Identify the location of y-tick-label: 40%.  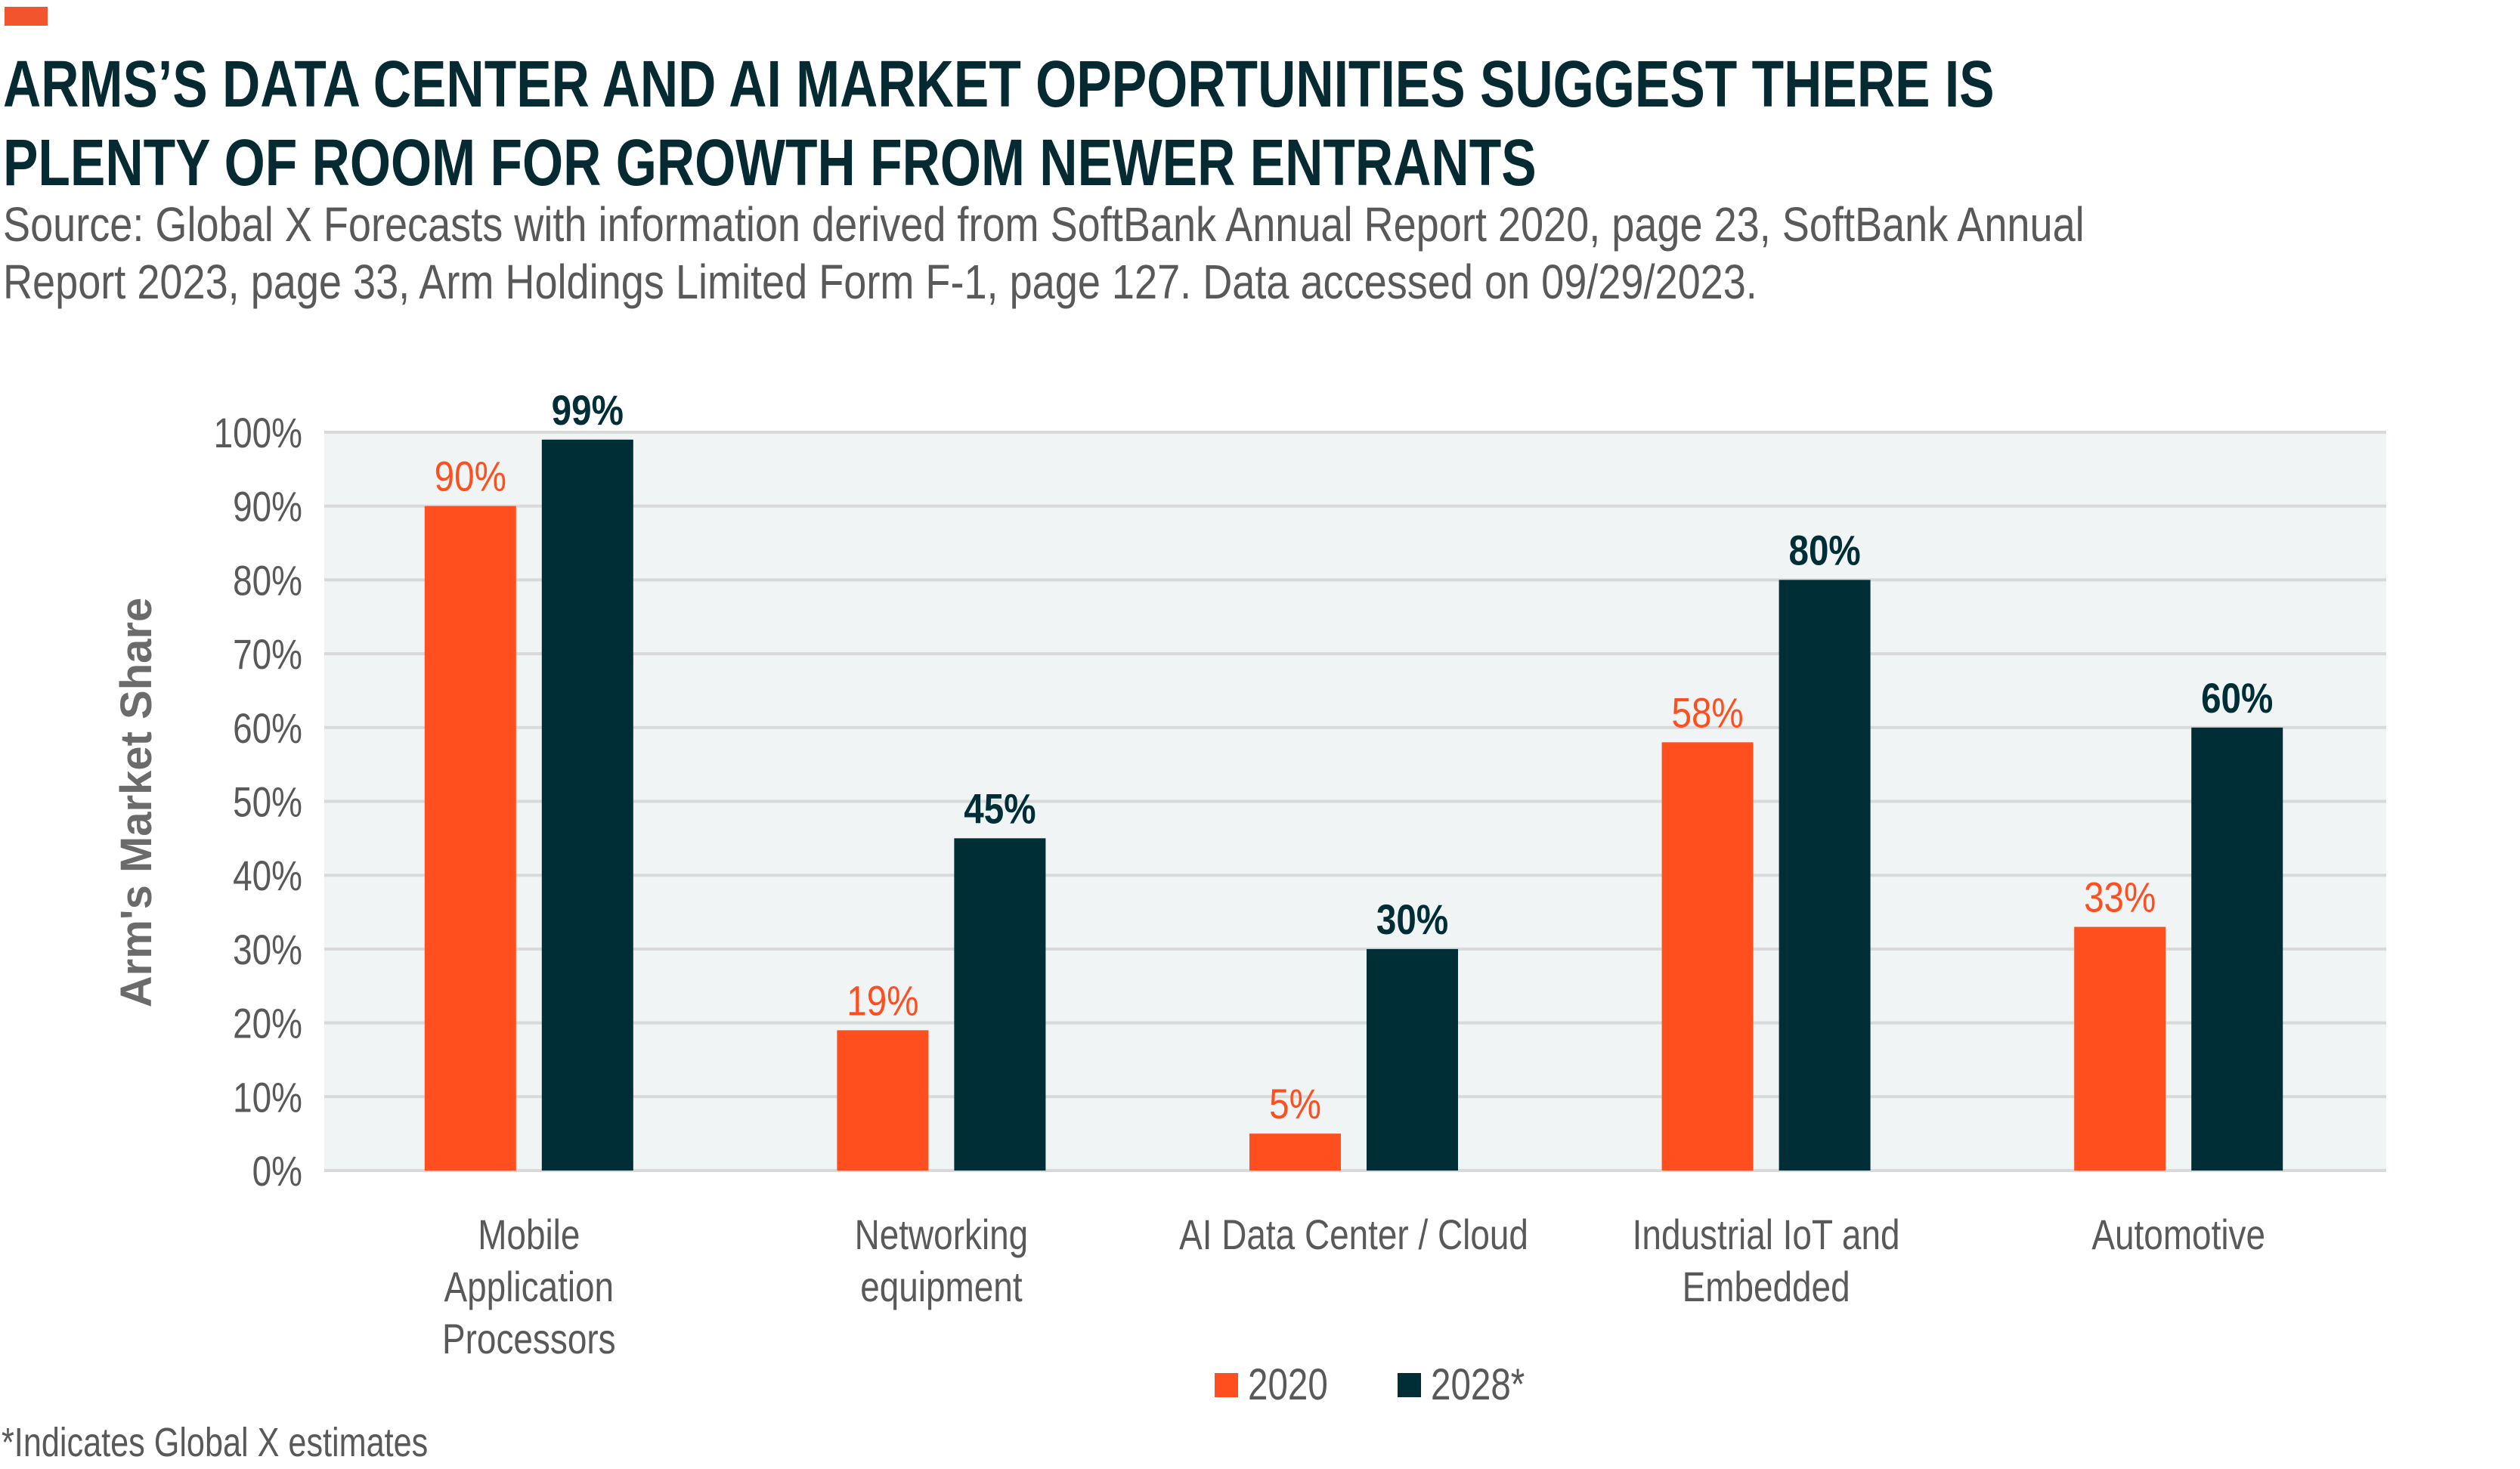
(267, 876).